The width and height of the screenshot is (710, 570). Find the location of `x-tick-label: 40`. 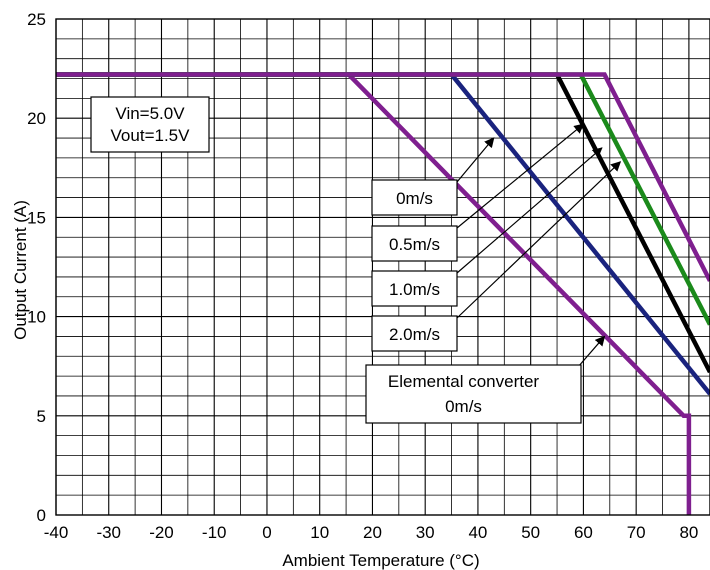

x-tick-label: 40 is located at coordinates (477, 532).